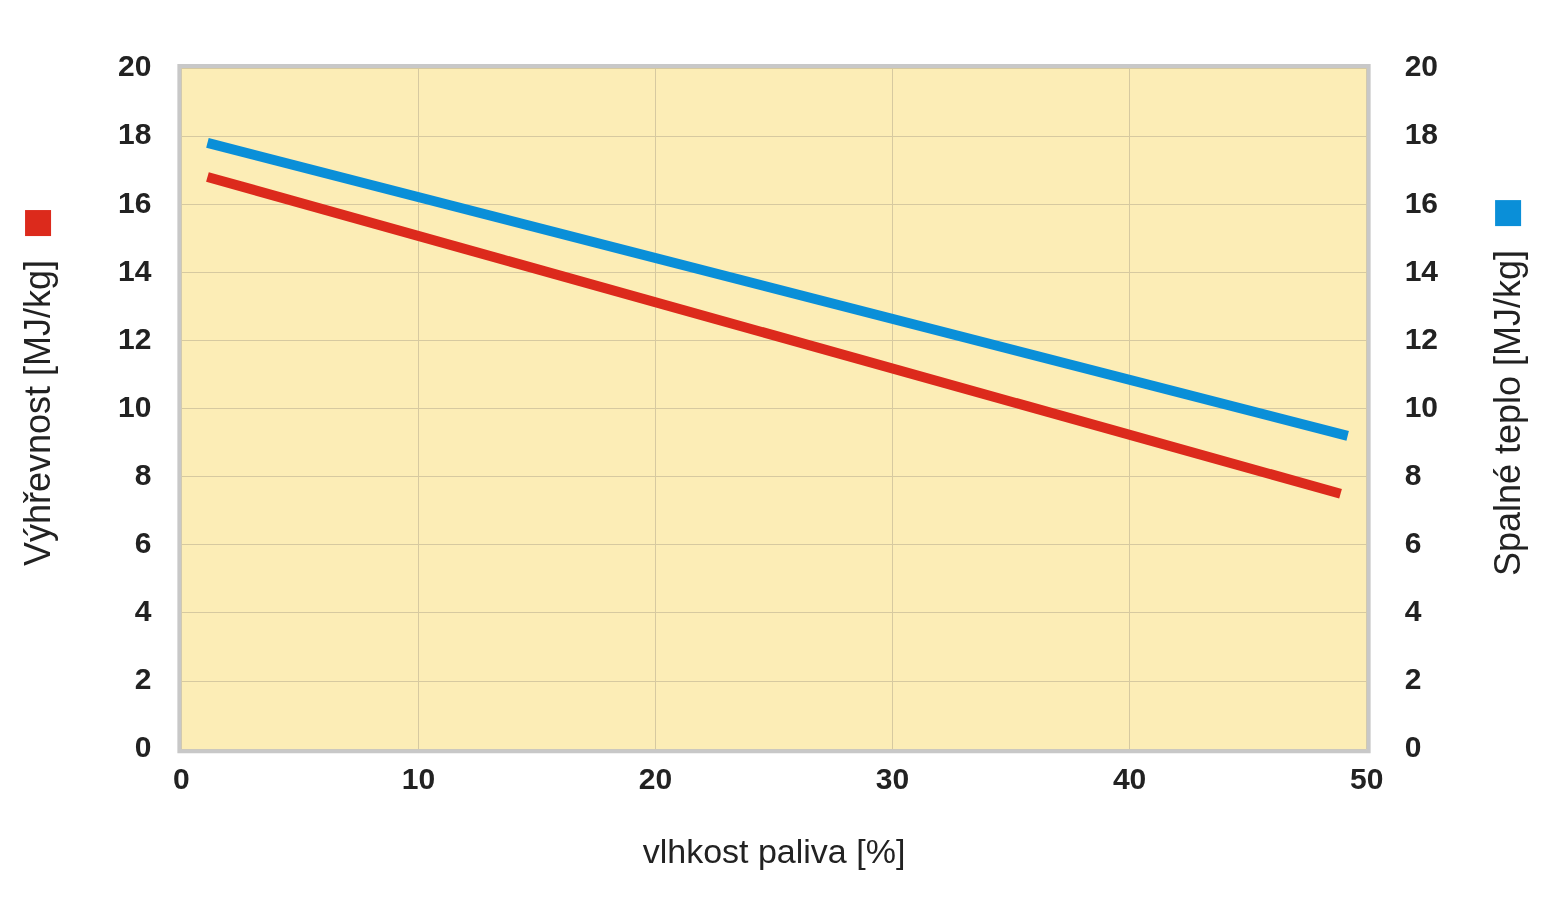  What do you see at coordinates (1421, 338) in the screenshot?
I see `y2-tick-label: 12` at bounding box center [1421, 338].